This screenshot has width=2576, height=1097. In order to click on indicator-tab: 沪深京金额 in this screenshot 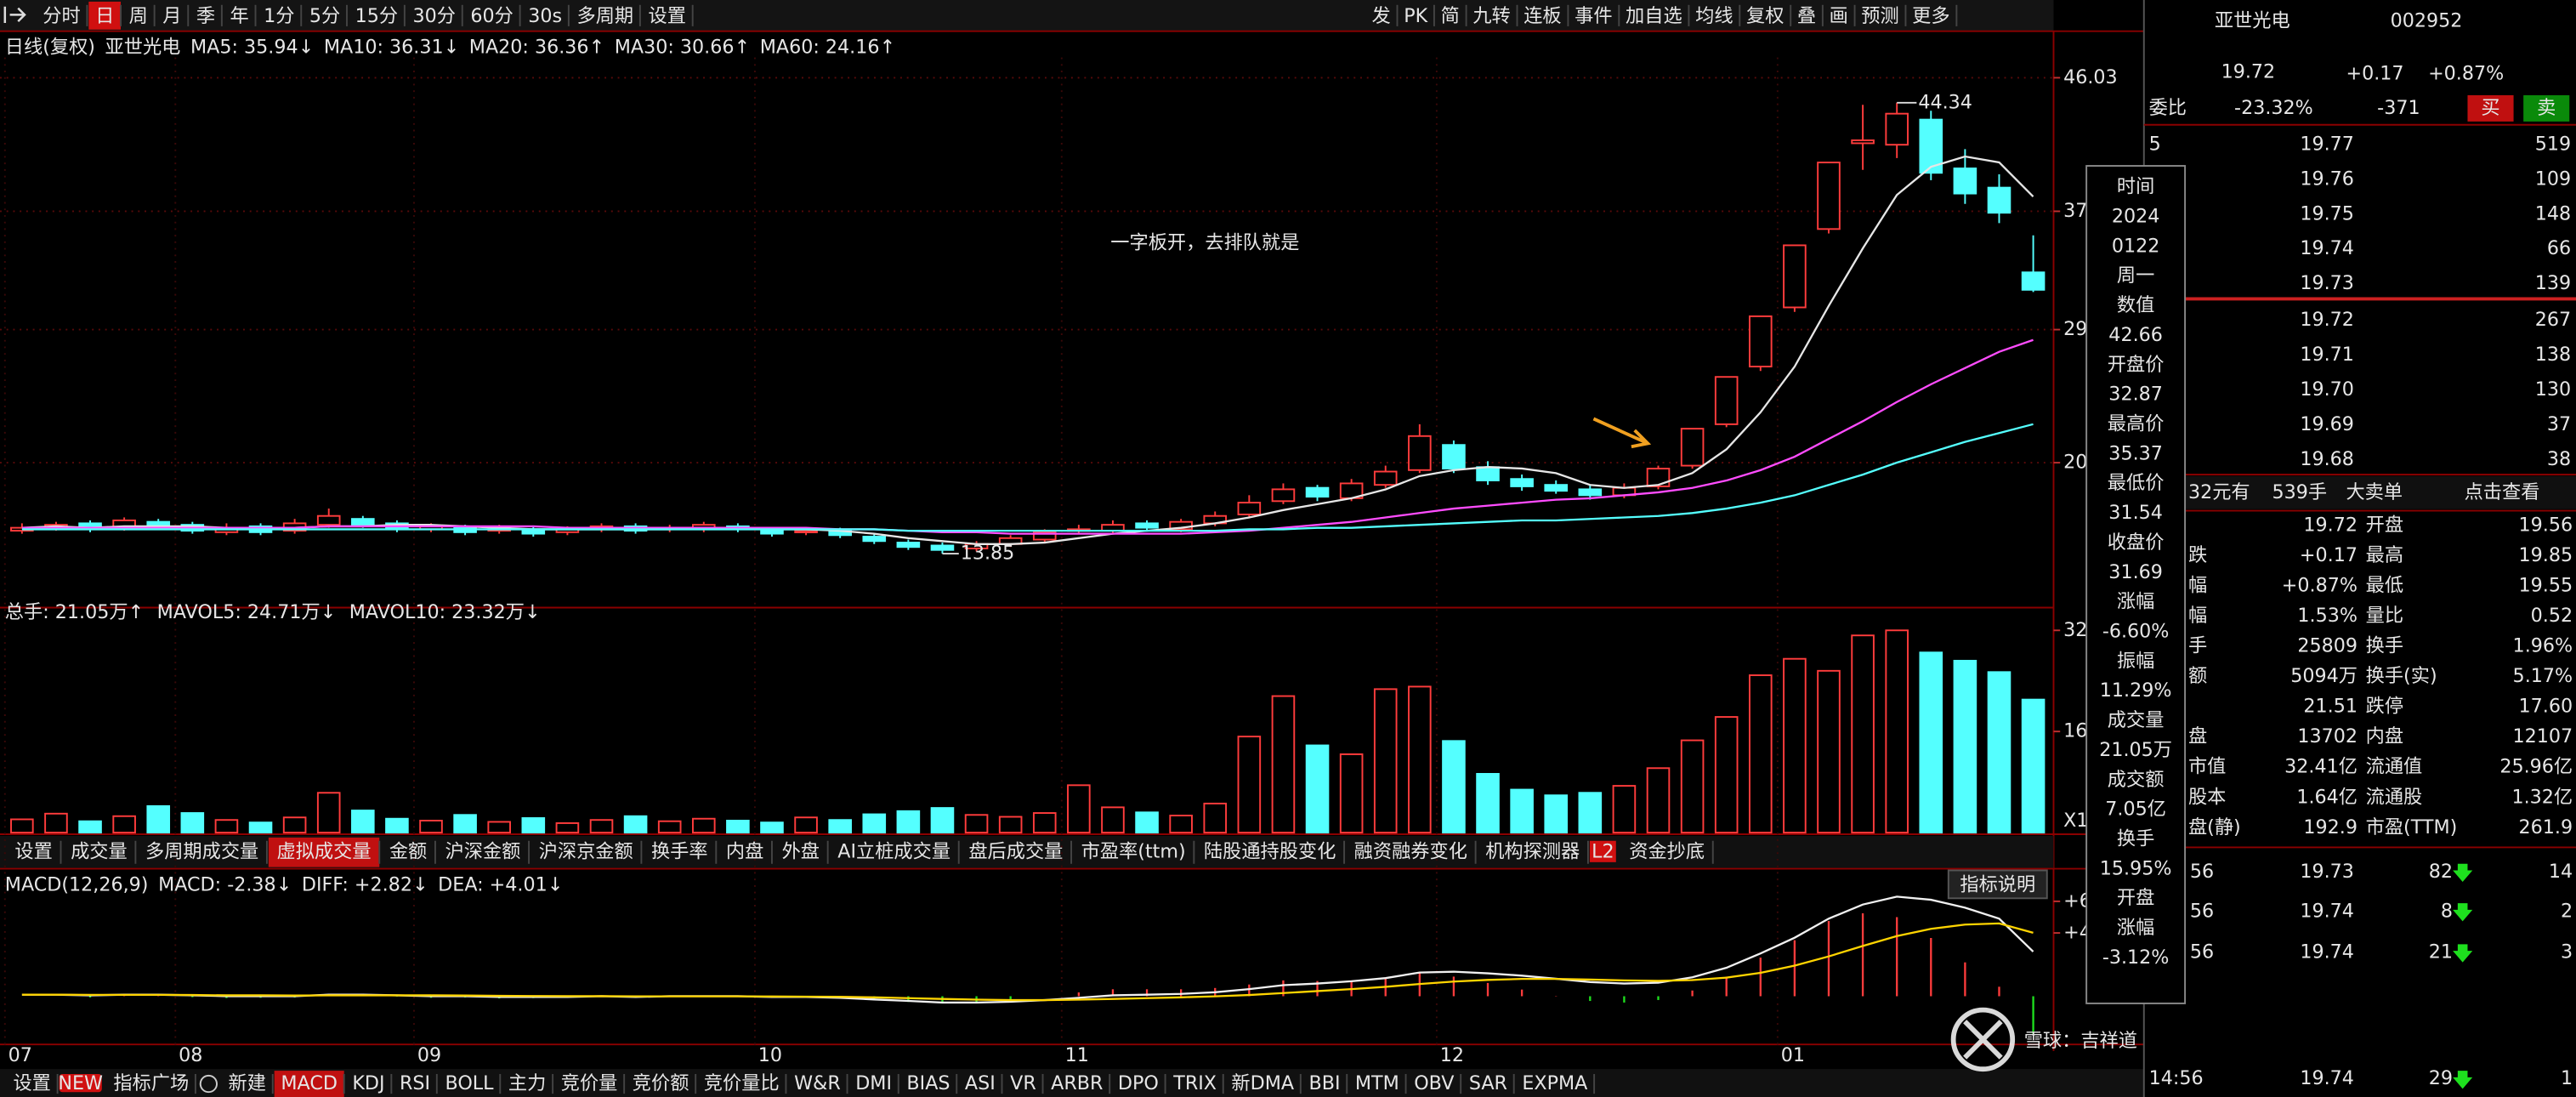, I will do `click(586, 852)`.